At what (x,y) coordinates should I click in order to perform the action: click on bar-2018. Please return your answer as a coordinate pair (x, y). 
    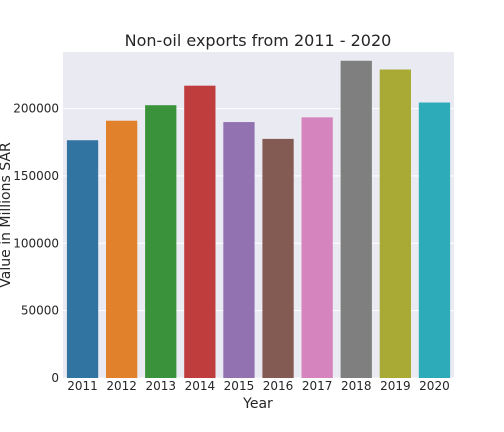
    Looking at the image, I should click on (356, 219).